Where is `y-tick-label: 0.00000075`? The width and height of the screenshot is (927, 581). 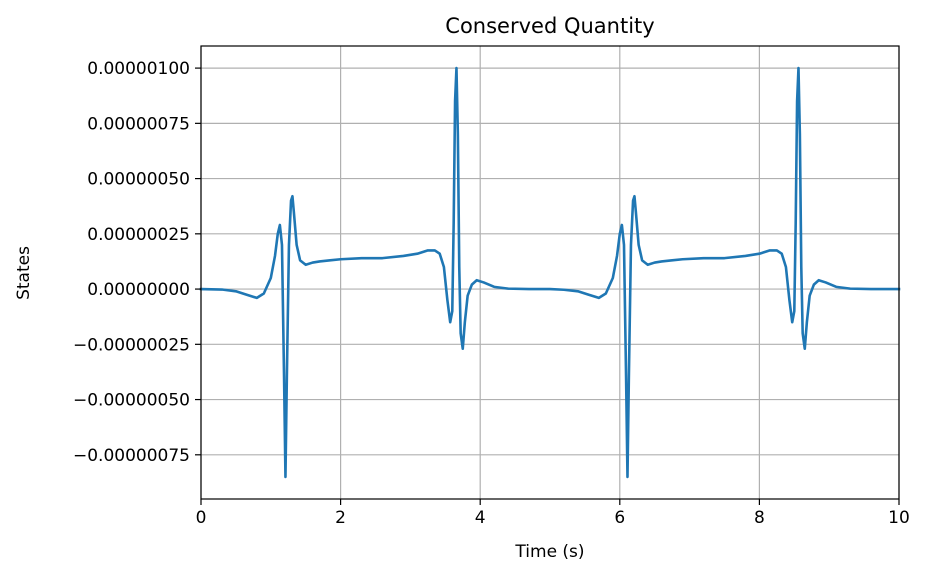
y-tick-label: 0.00000075 is located at coordinates (138, 124).